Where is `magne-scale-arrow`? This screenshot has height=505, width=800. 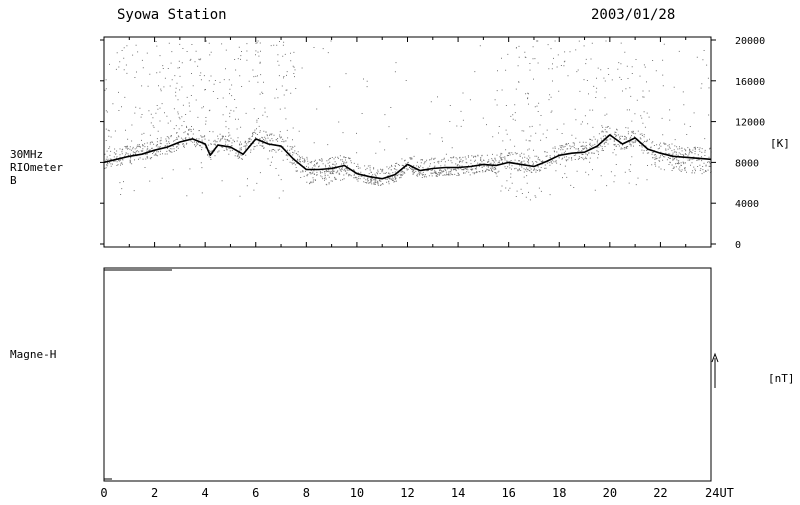 magne-scale-arrow is located at coordinates (715, 370).